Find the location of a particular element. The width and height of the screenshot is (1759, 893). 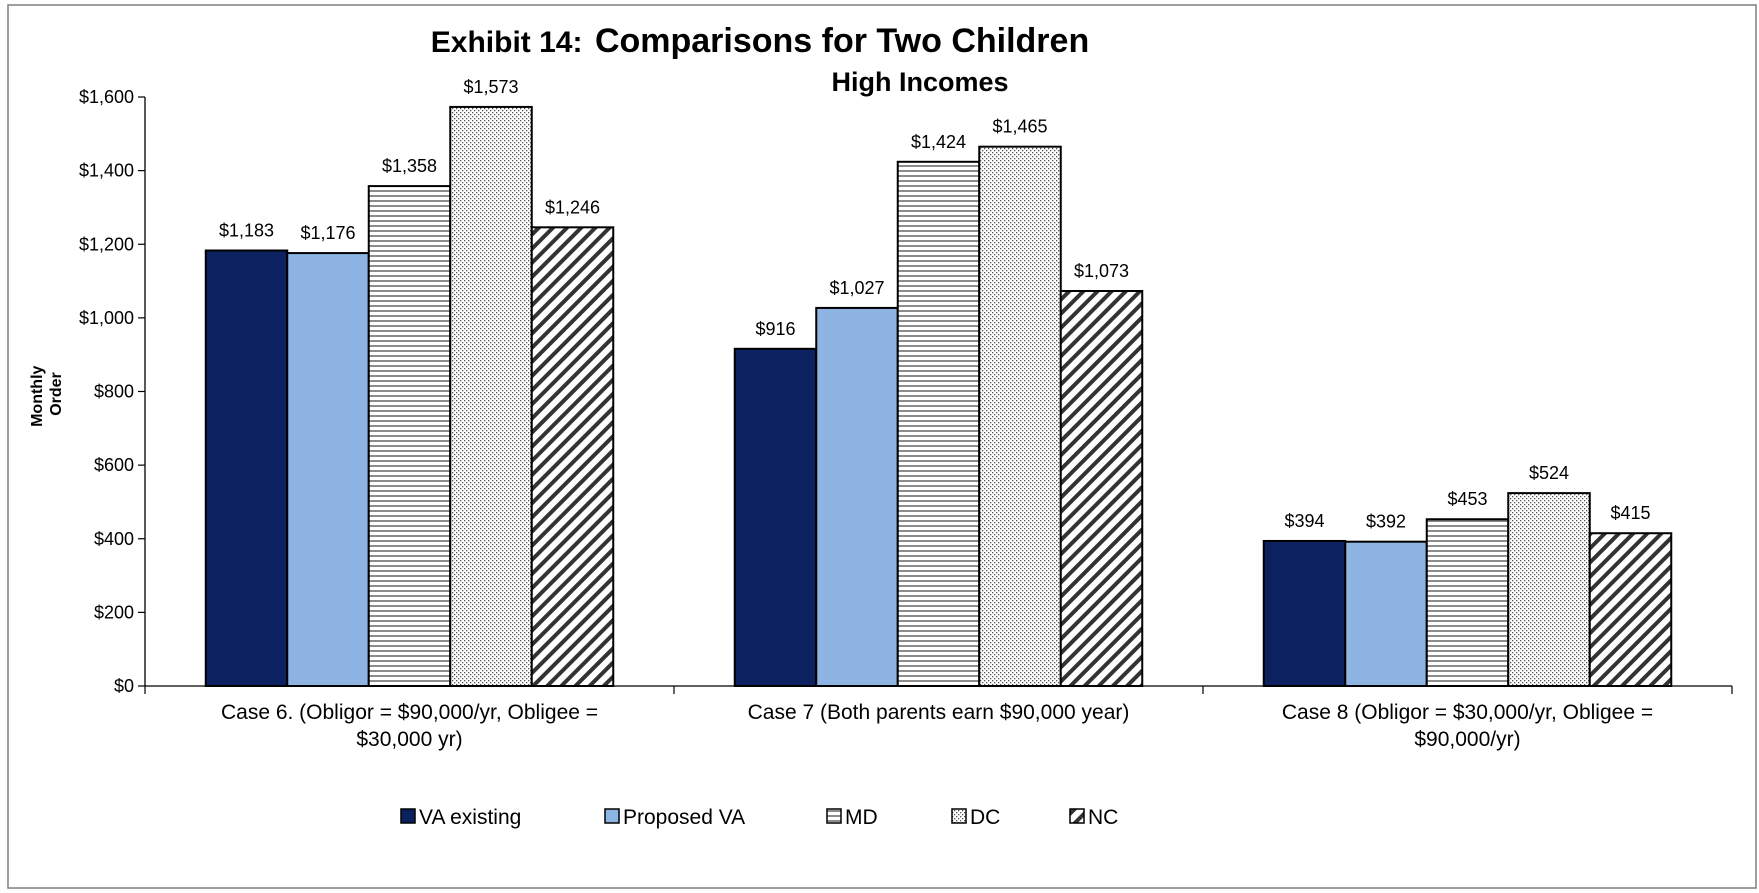

y-tick-label: $1,000 is located at coordinates (106, 318).